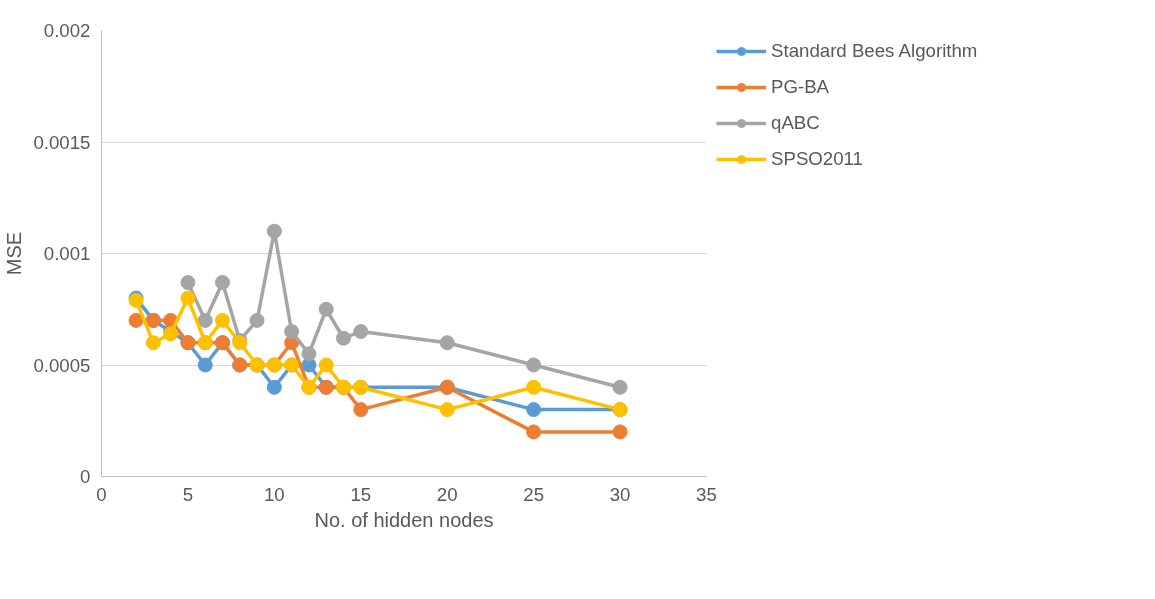 The height and width of the screenshot is (599, 1155). Describe the element at coordinates (817, 159) in the screenshot. I see `legend-label: SPSO2011` at that location.